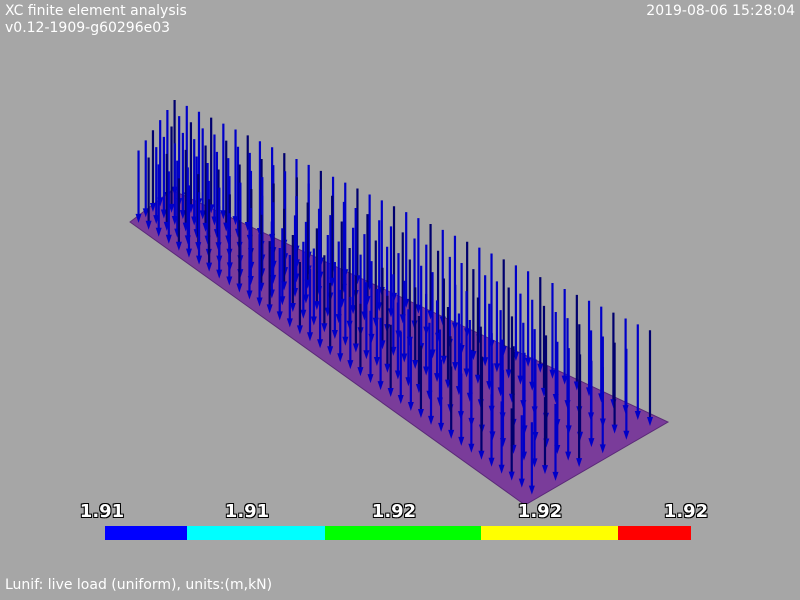  Describe the element at coordinates (139, 585) in the screenshot. I see `load-case-caption: Lunif: live load (uniform), units:(m,kN)` at that location.